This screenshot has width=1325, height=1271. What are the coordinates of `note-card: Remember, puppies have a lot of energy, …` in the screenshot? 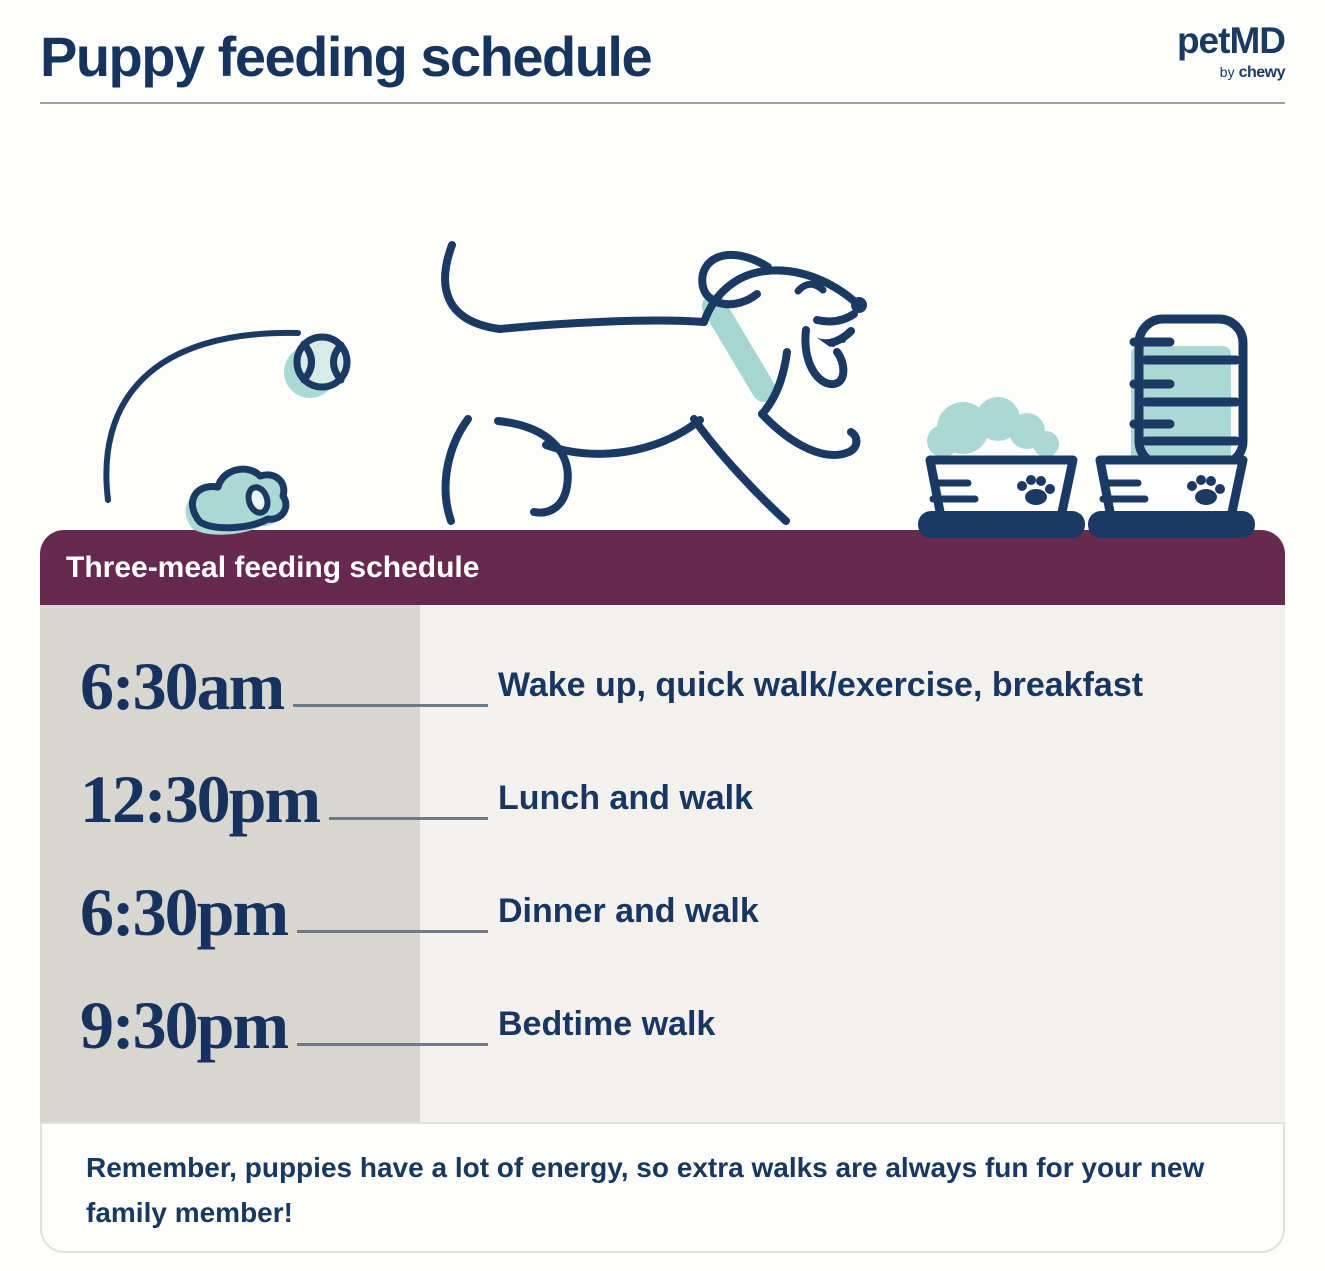 It's located at (662, 1187).